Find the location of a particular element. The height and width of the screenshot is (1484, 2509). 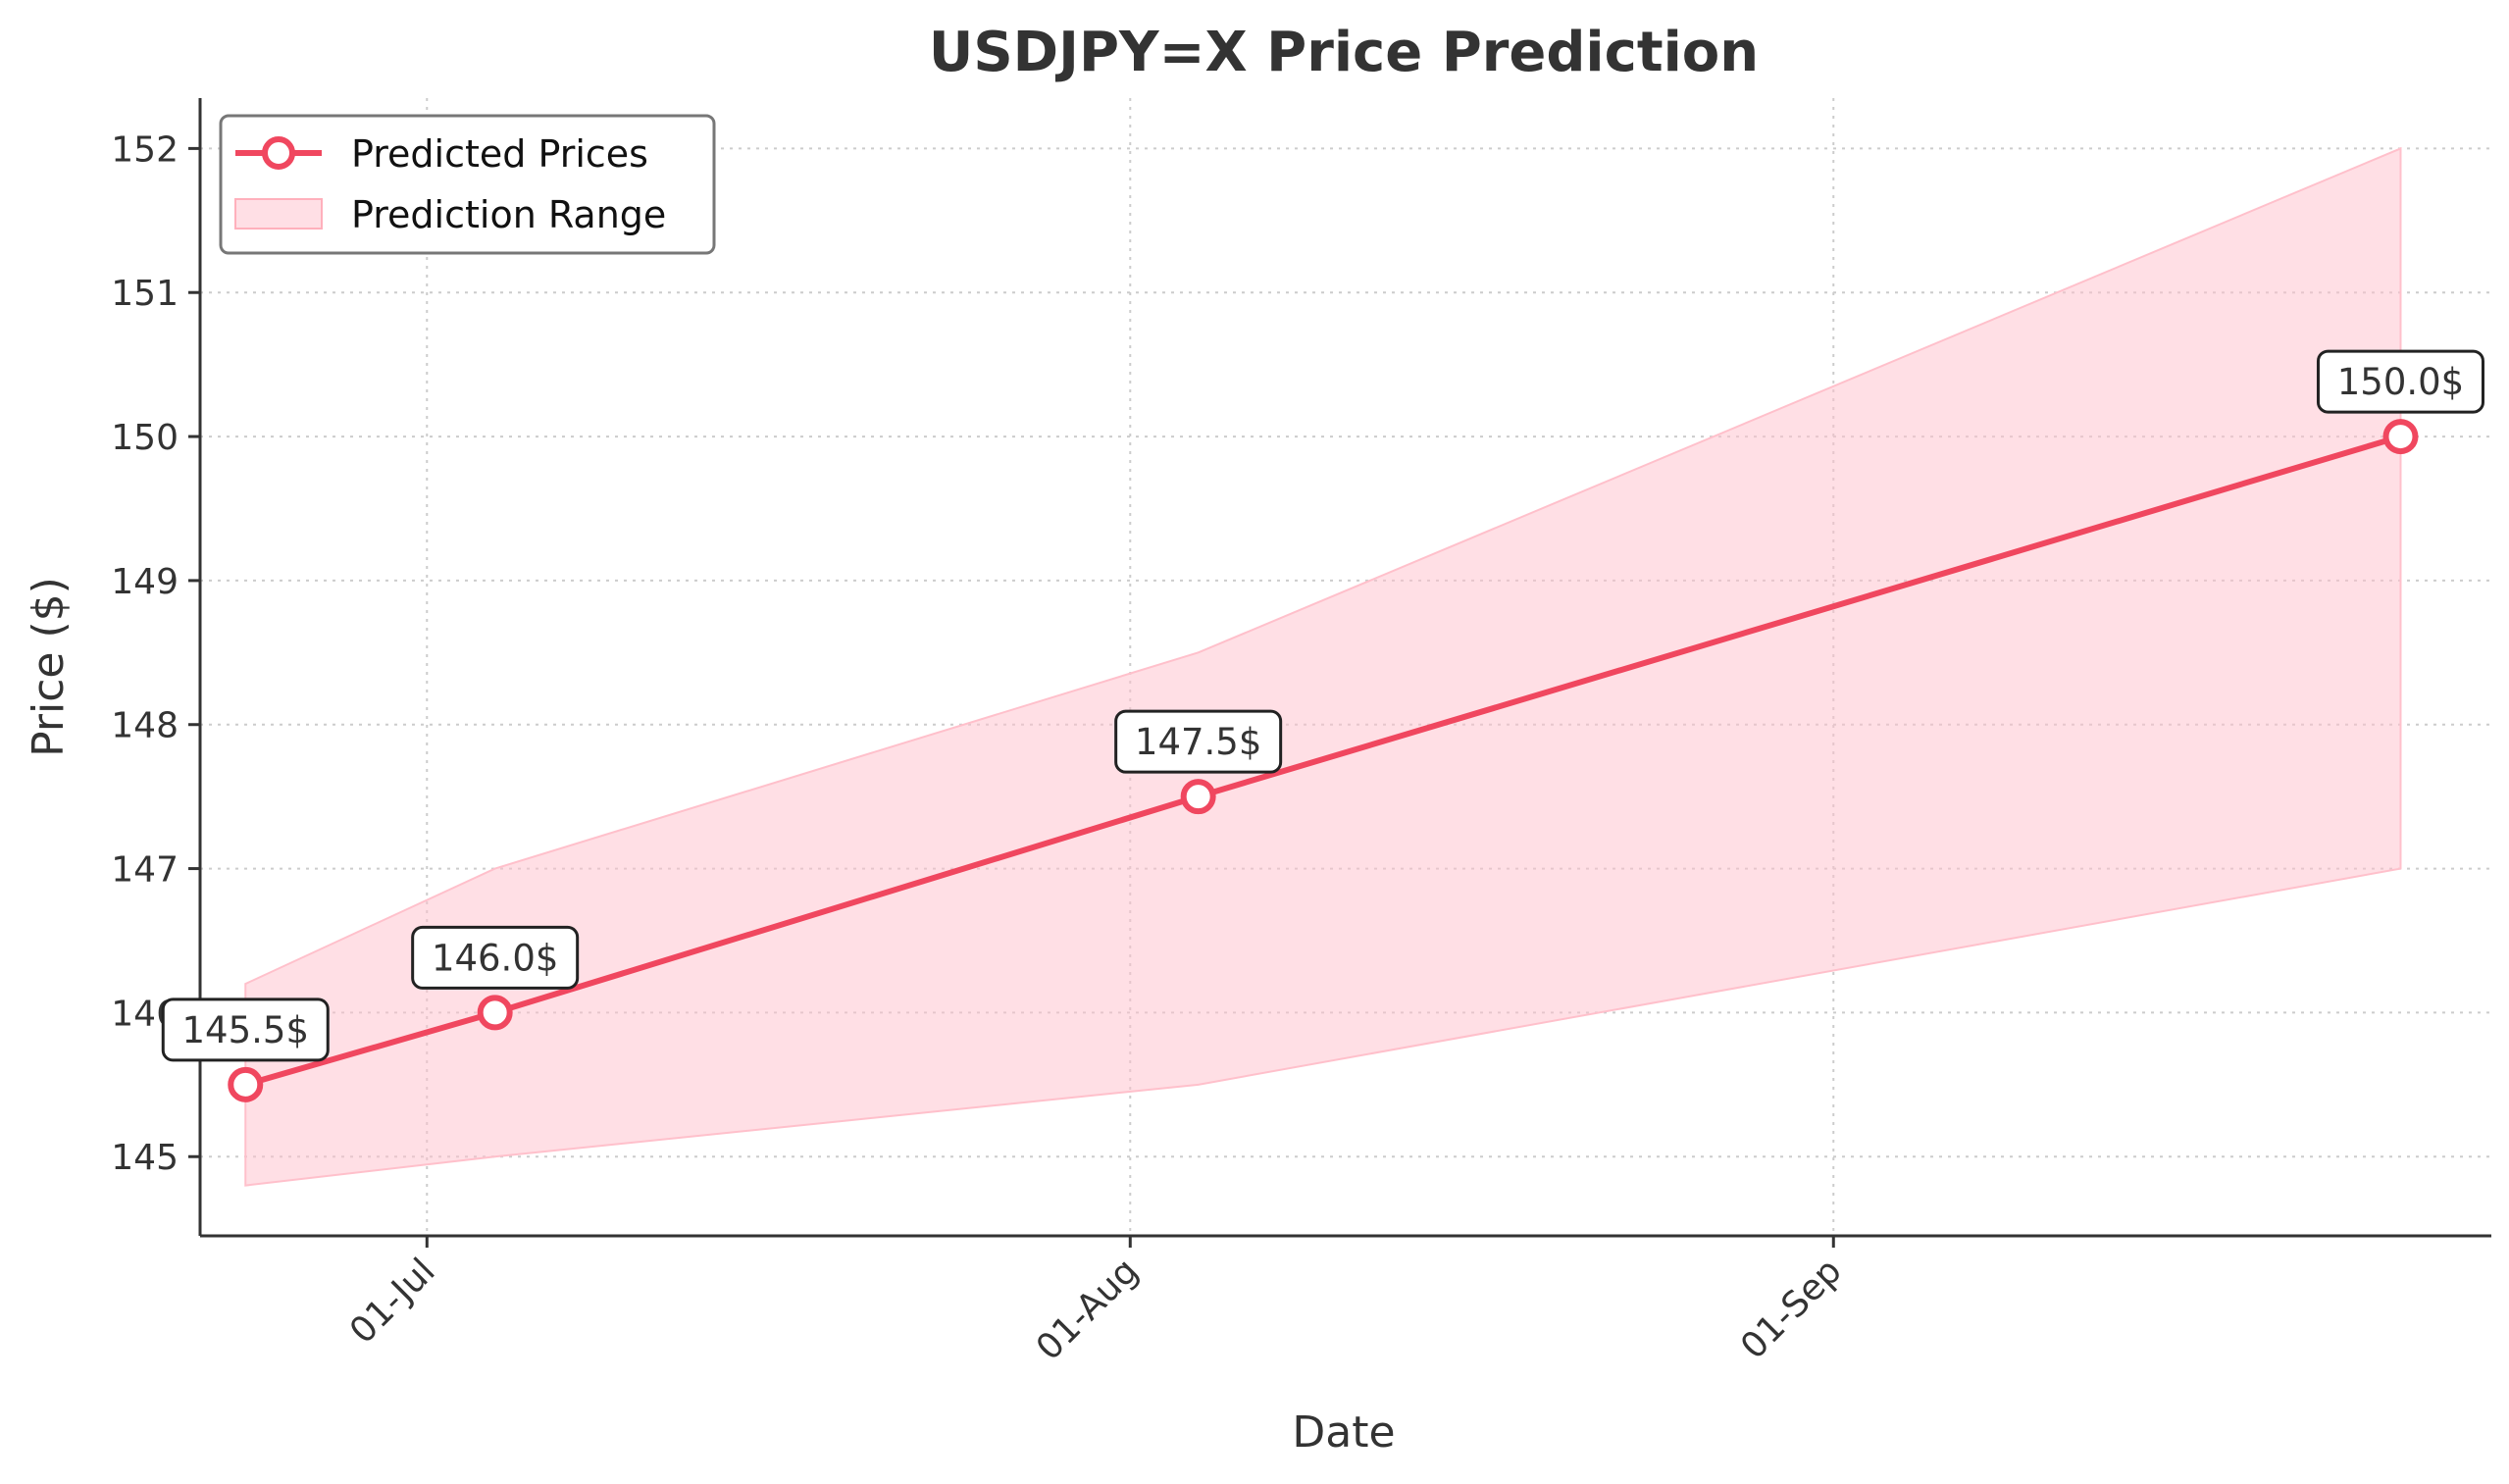

legend: Predicted Prices Prediction Range is located at coordinates (467, 184).